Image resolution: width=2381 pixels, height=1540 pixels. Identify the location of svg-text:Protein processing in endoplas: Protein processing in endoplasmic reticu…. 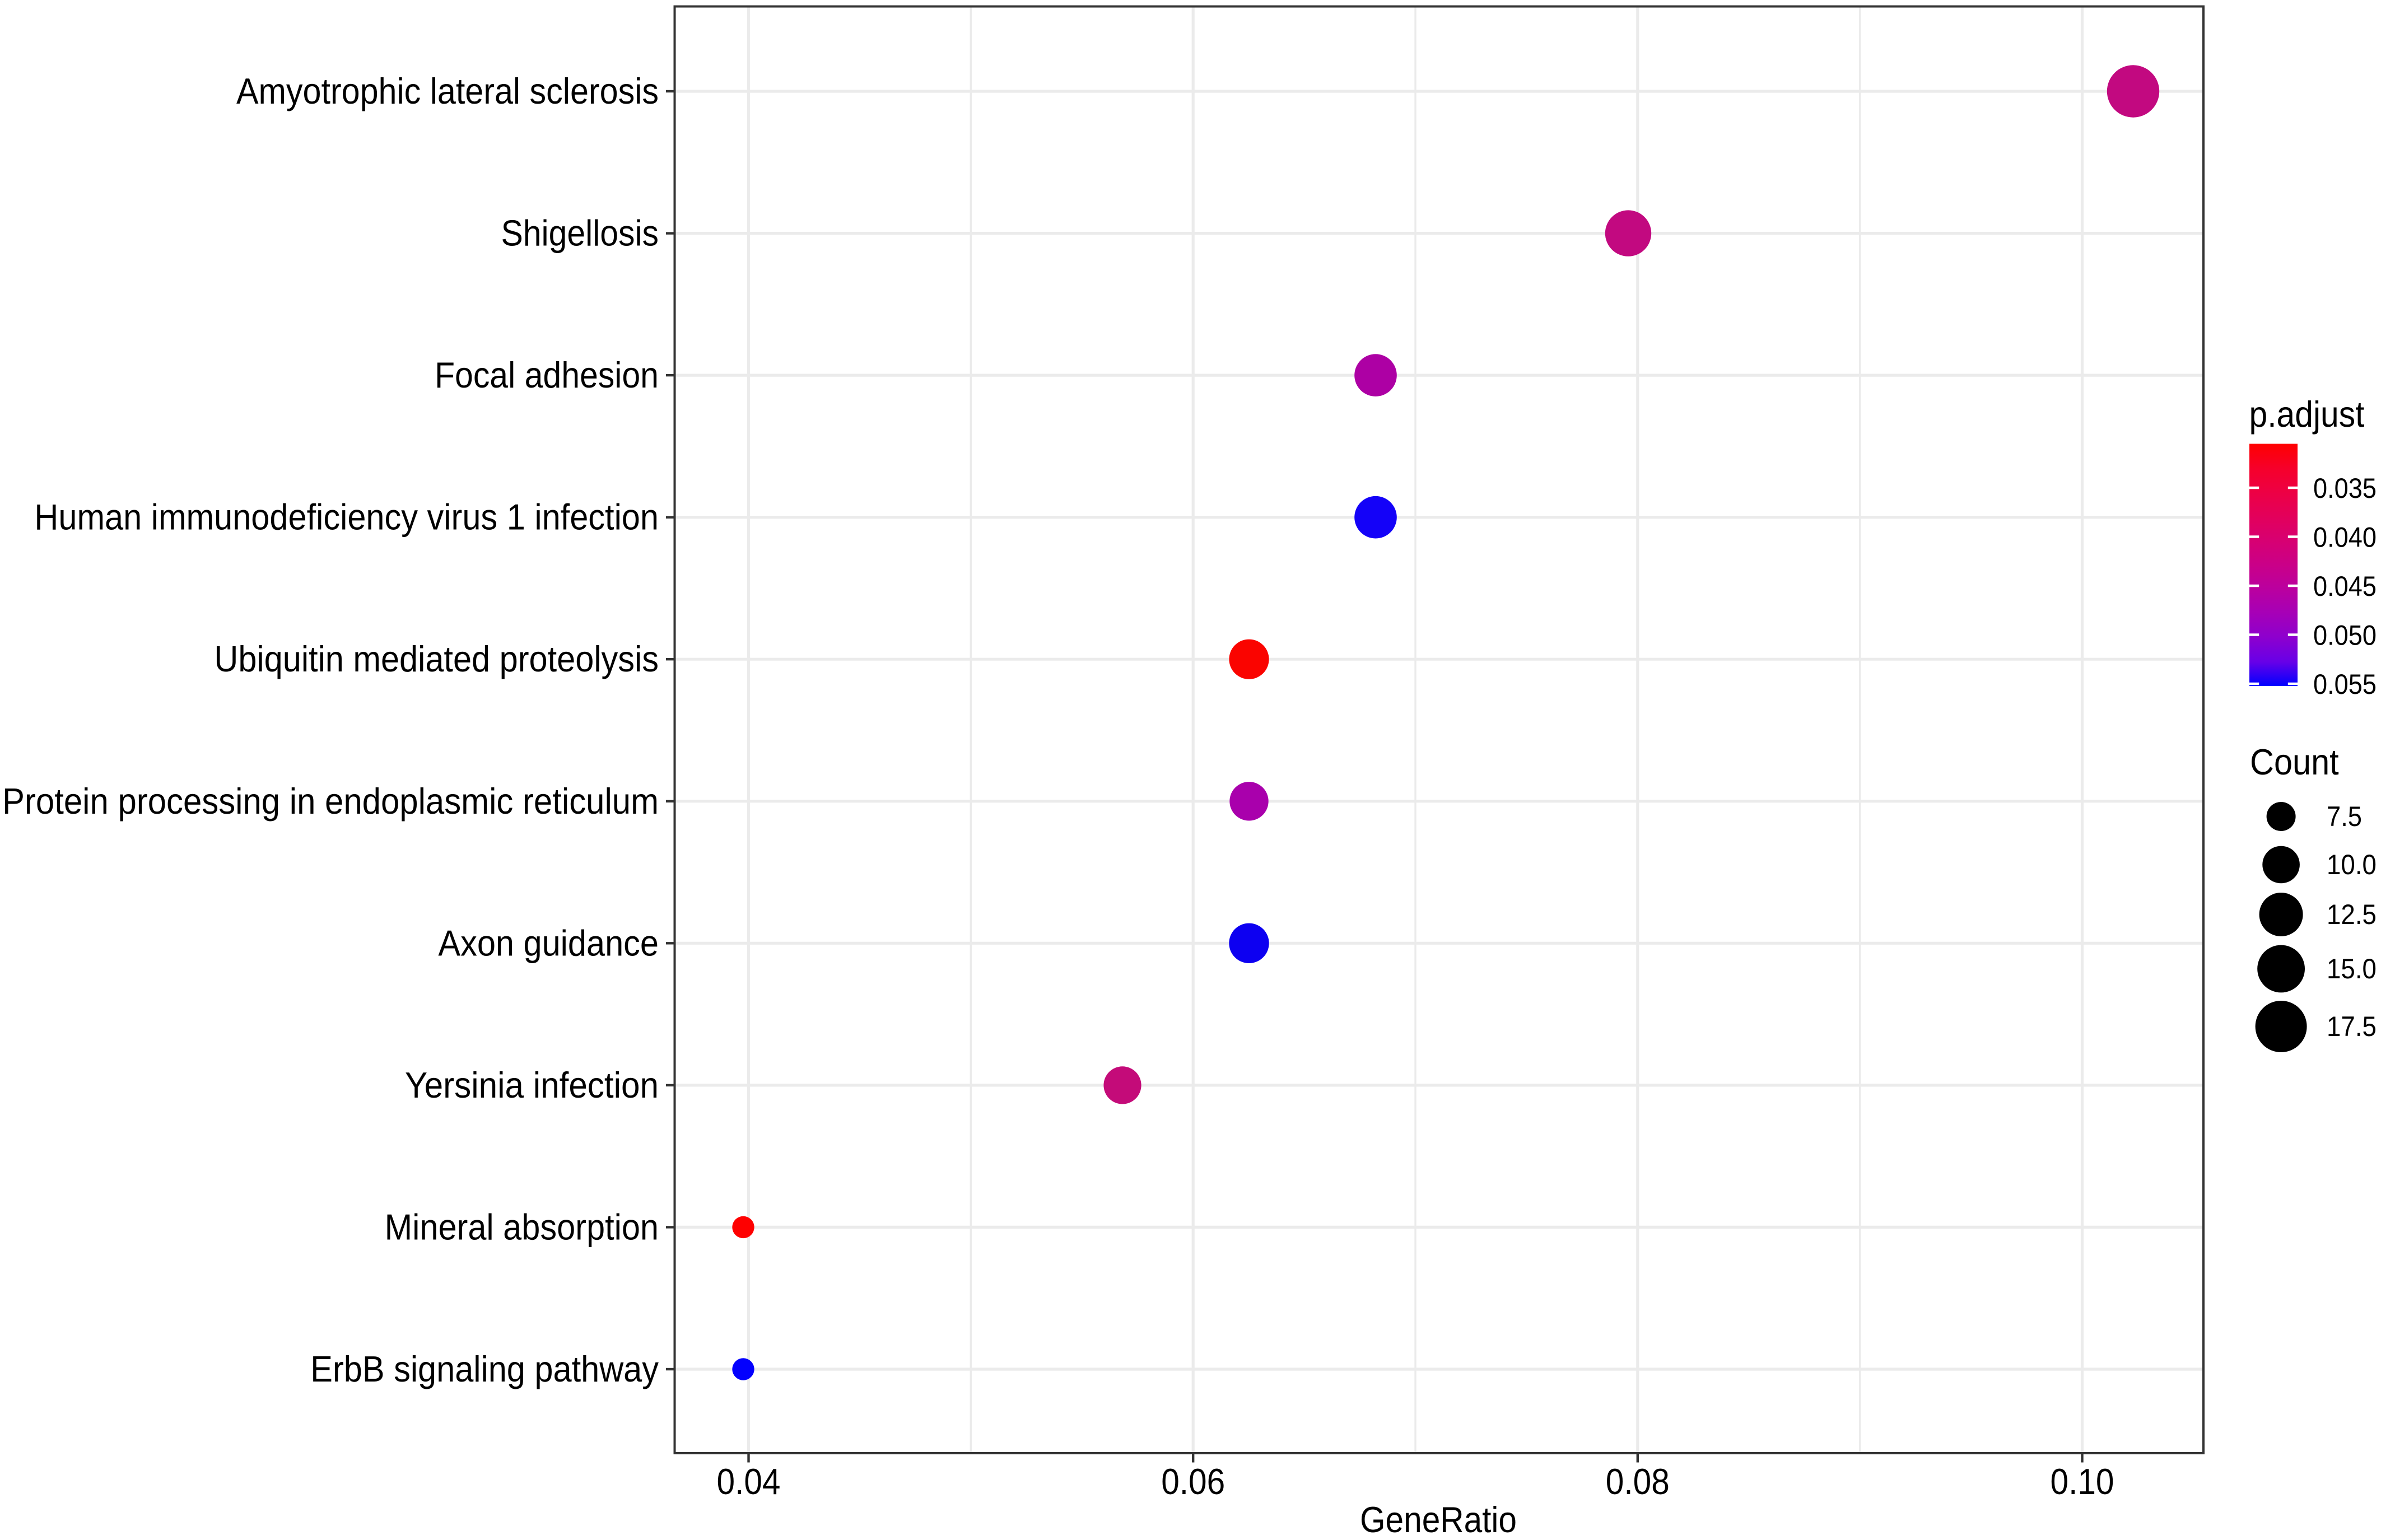
(330, 802).